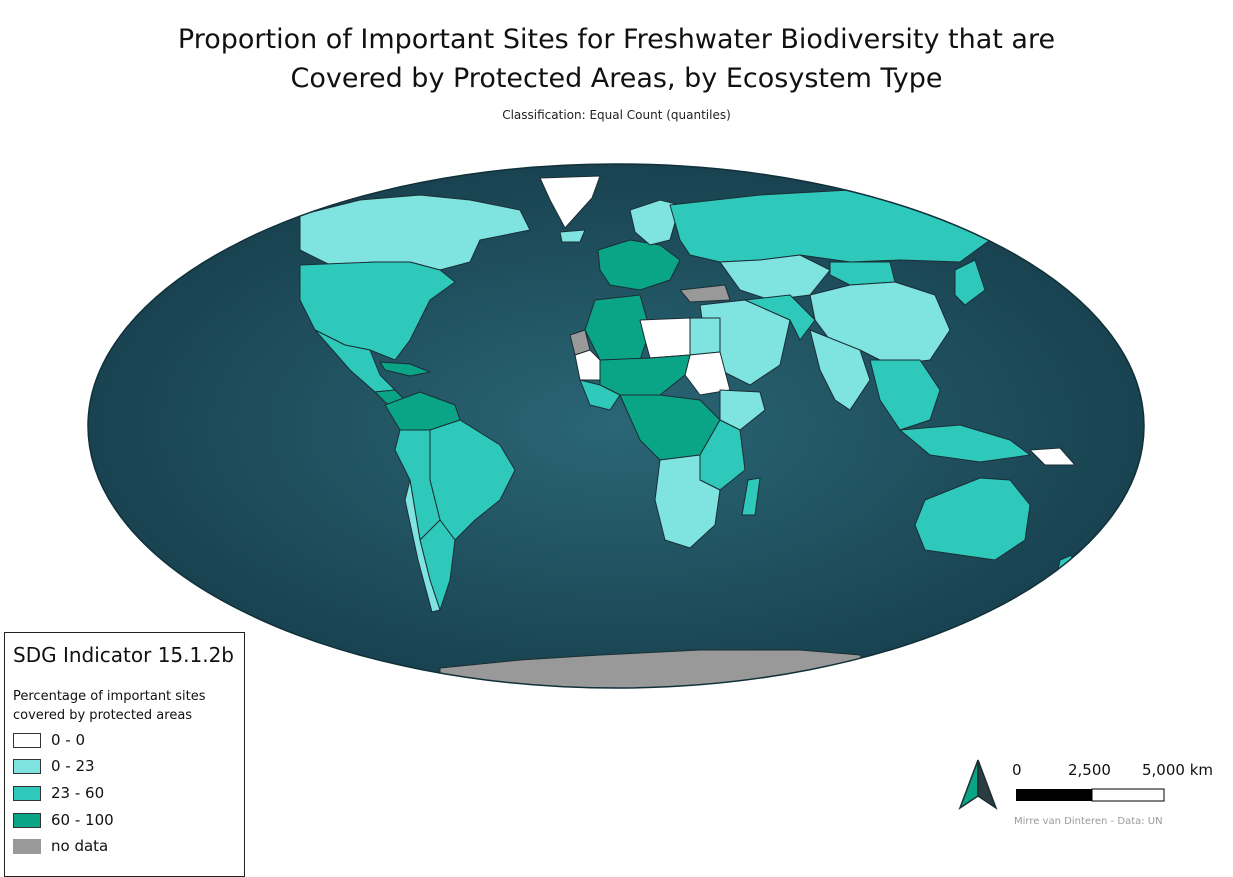 The image size is (1233, 877). I want to click on legend-label: no data, so click(80, 846).